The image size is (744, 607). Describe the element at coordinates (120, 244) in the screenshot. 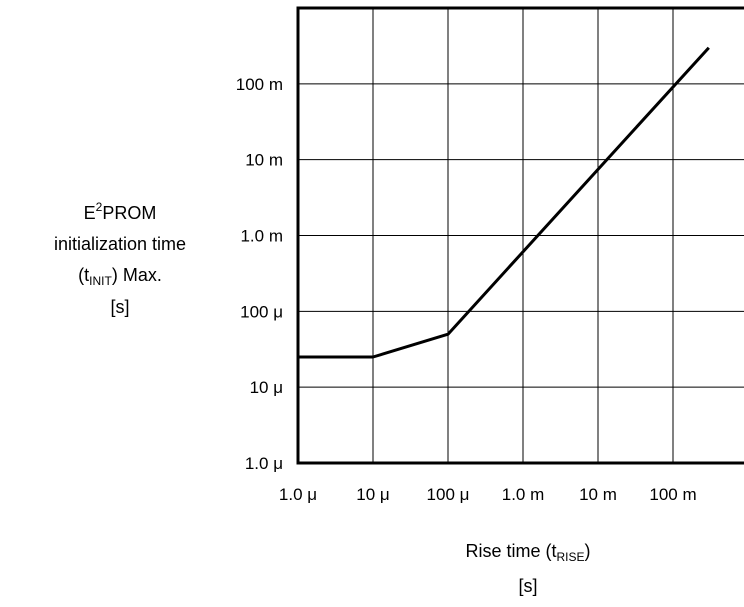

I see `y-axis-label-line-2: initialization time` at that location.